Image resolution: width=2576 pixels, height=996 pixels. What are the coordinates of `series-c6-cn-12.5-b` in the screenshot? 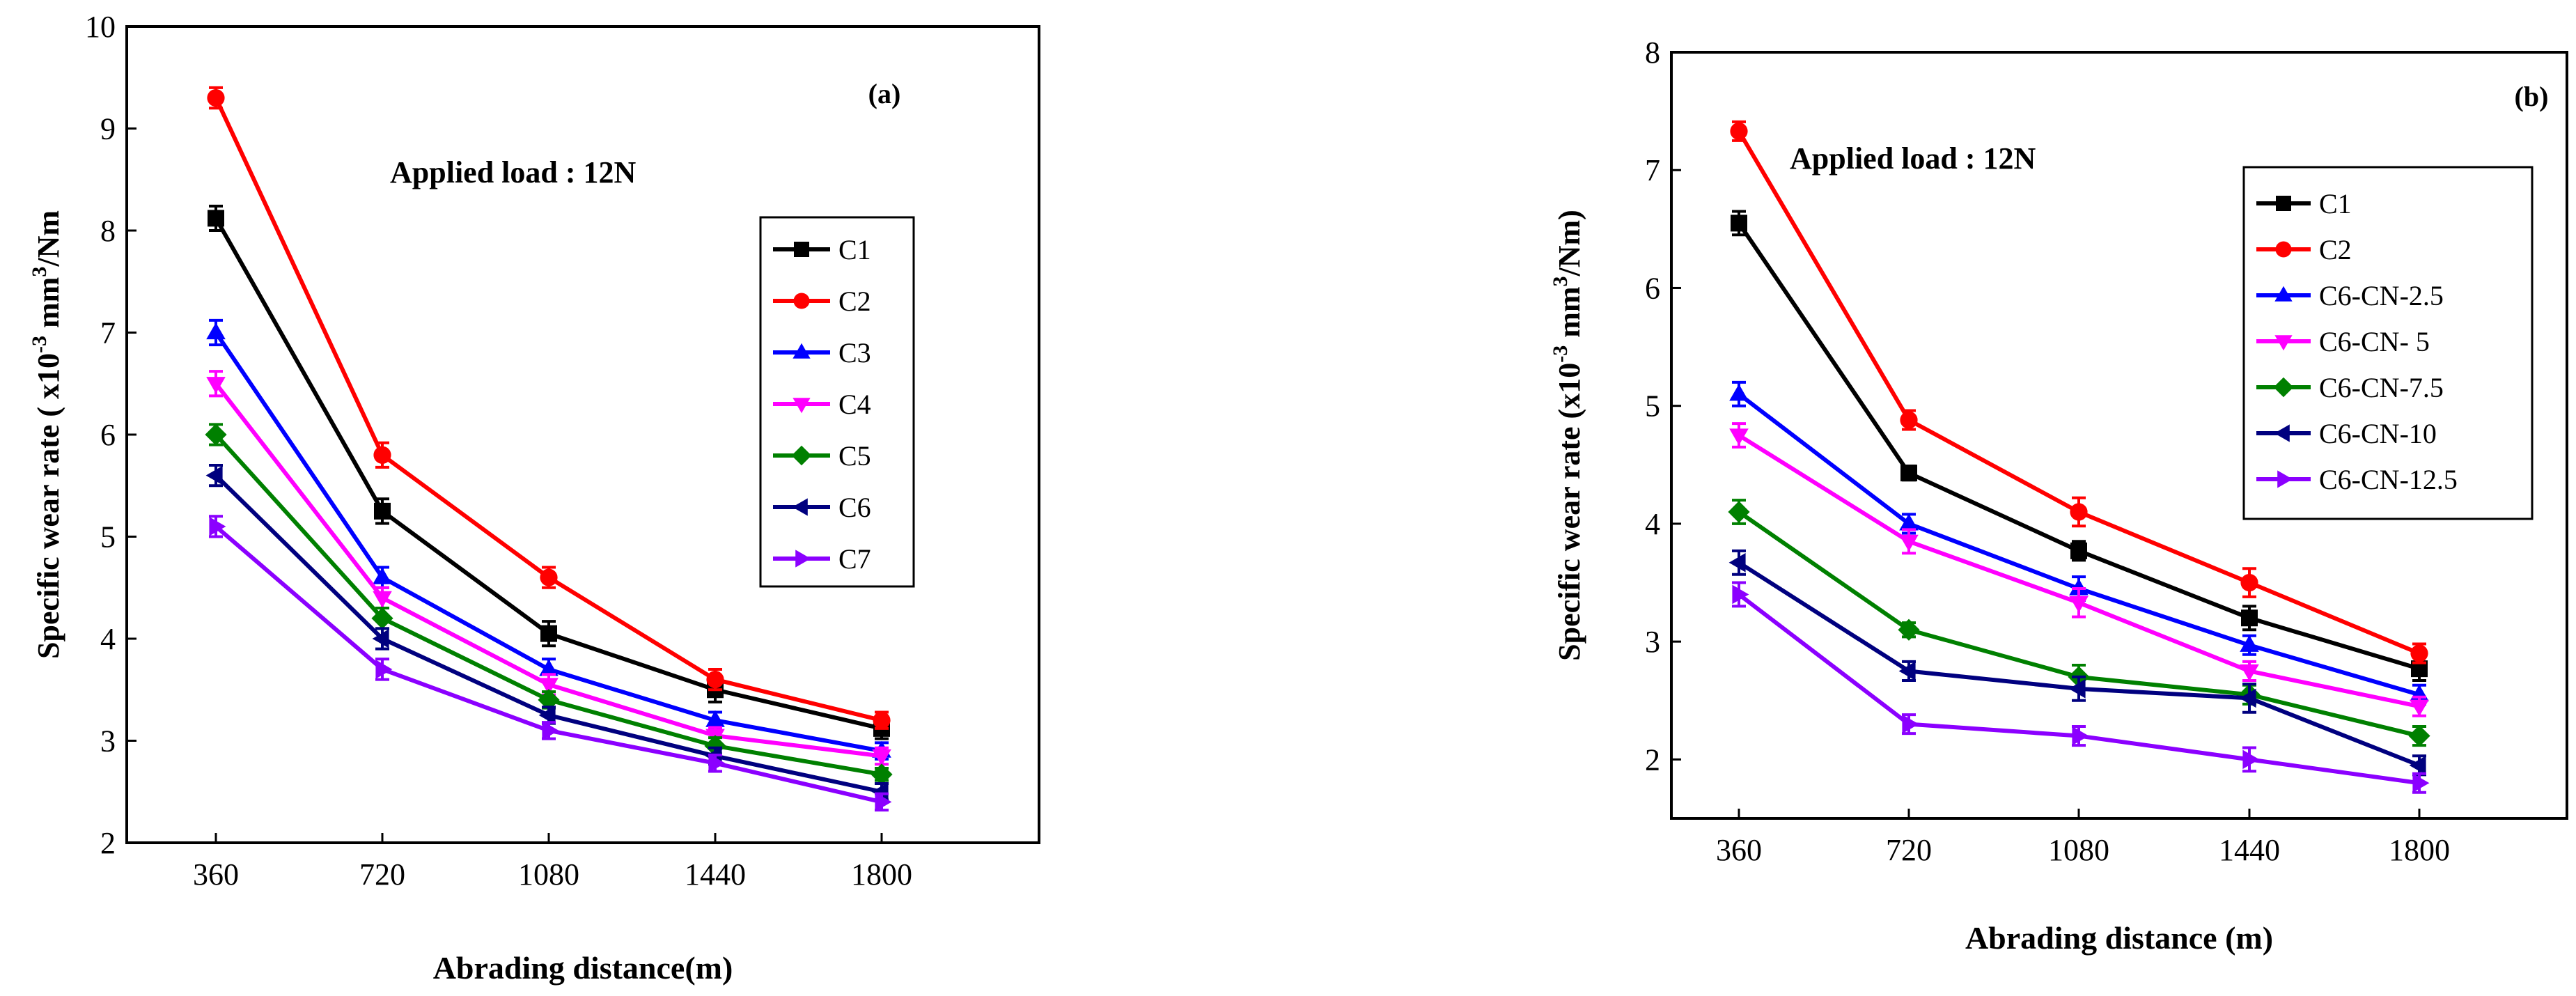 It's located at (2081, 687).